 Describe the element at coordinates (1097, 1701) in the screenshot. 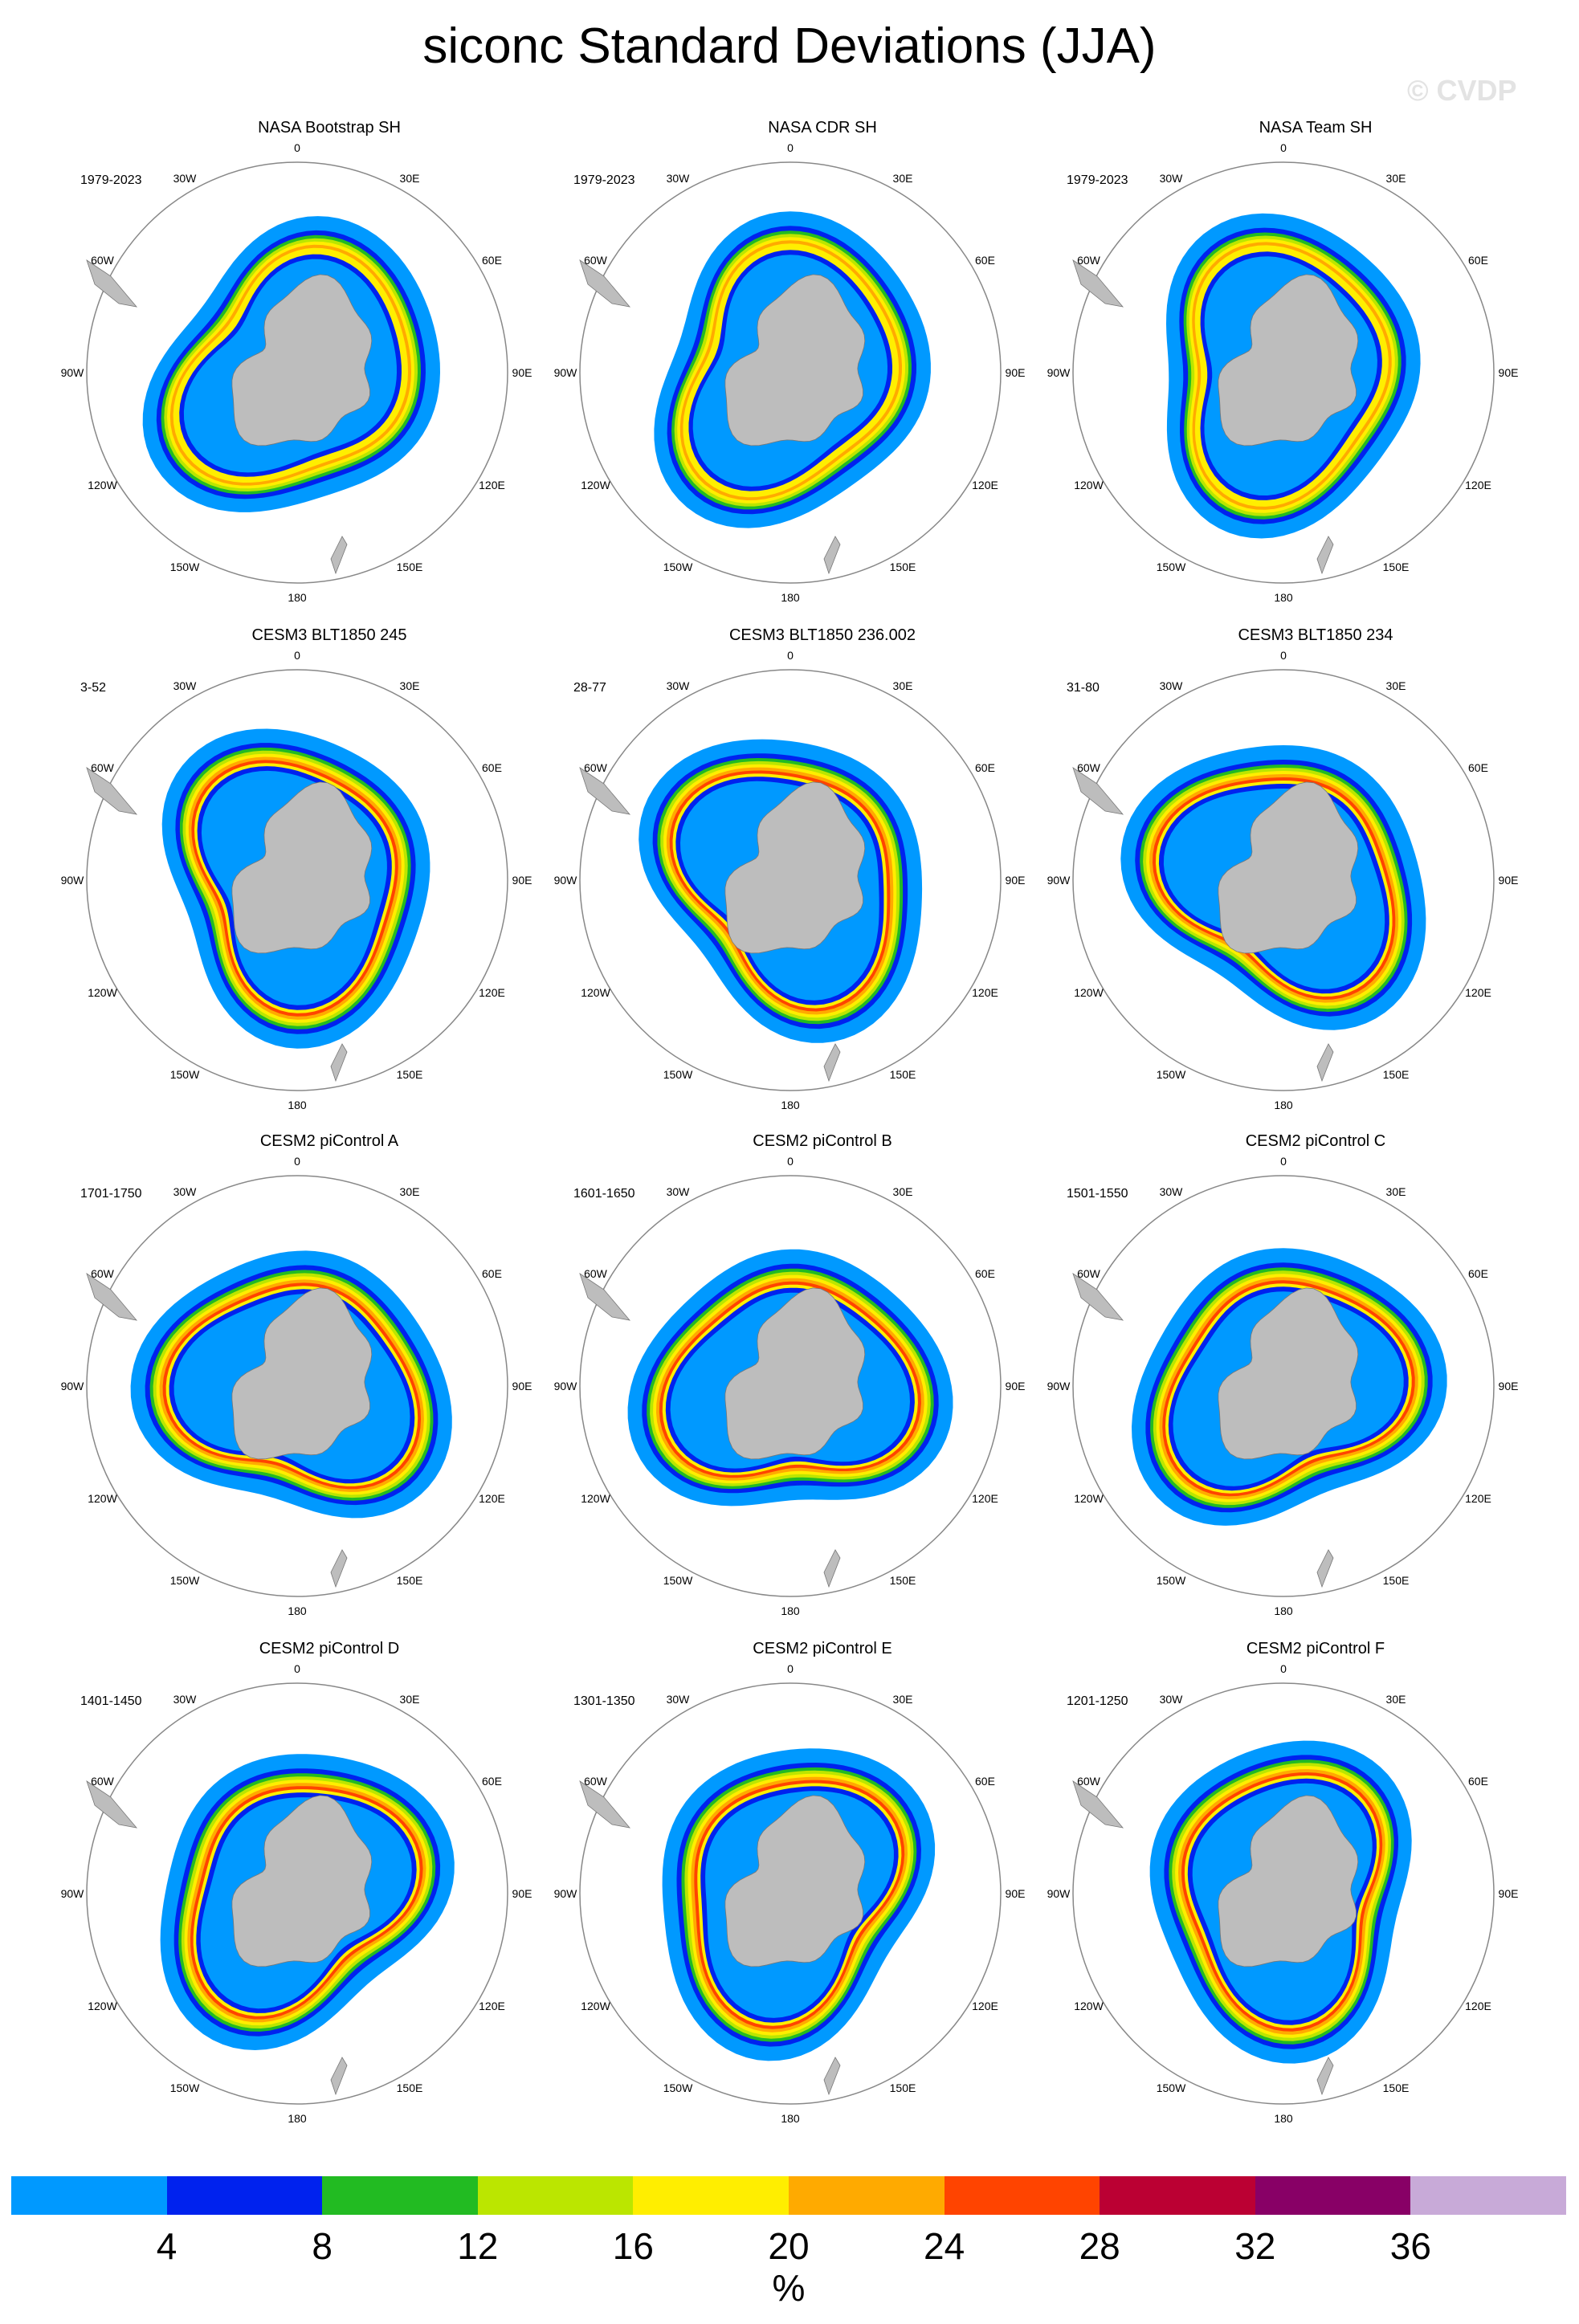

I see `panel-period: 1201-1250` at that location.